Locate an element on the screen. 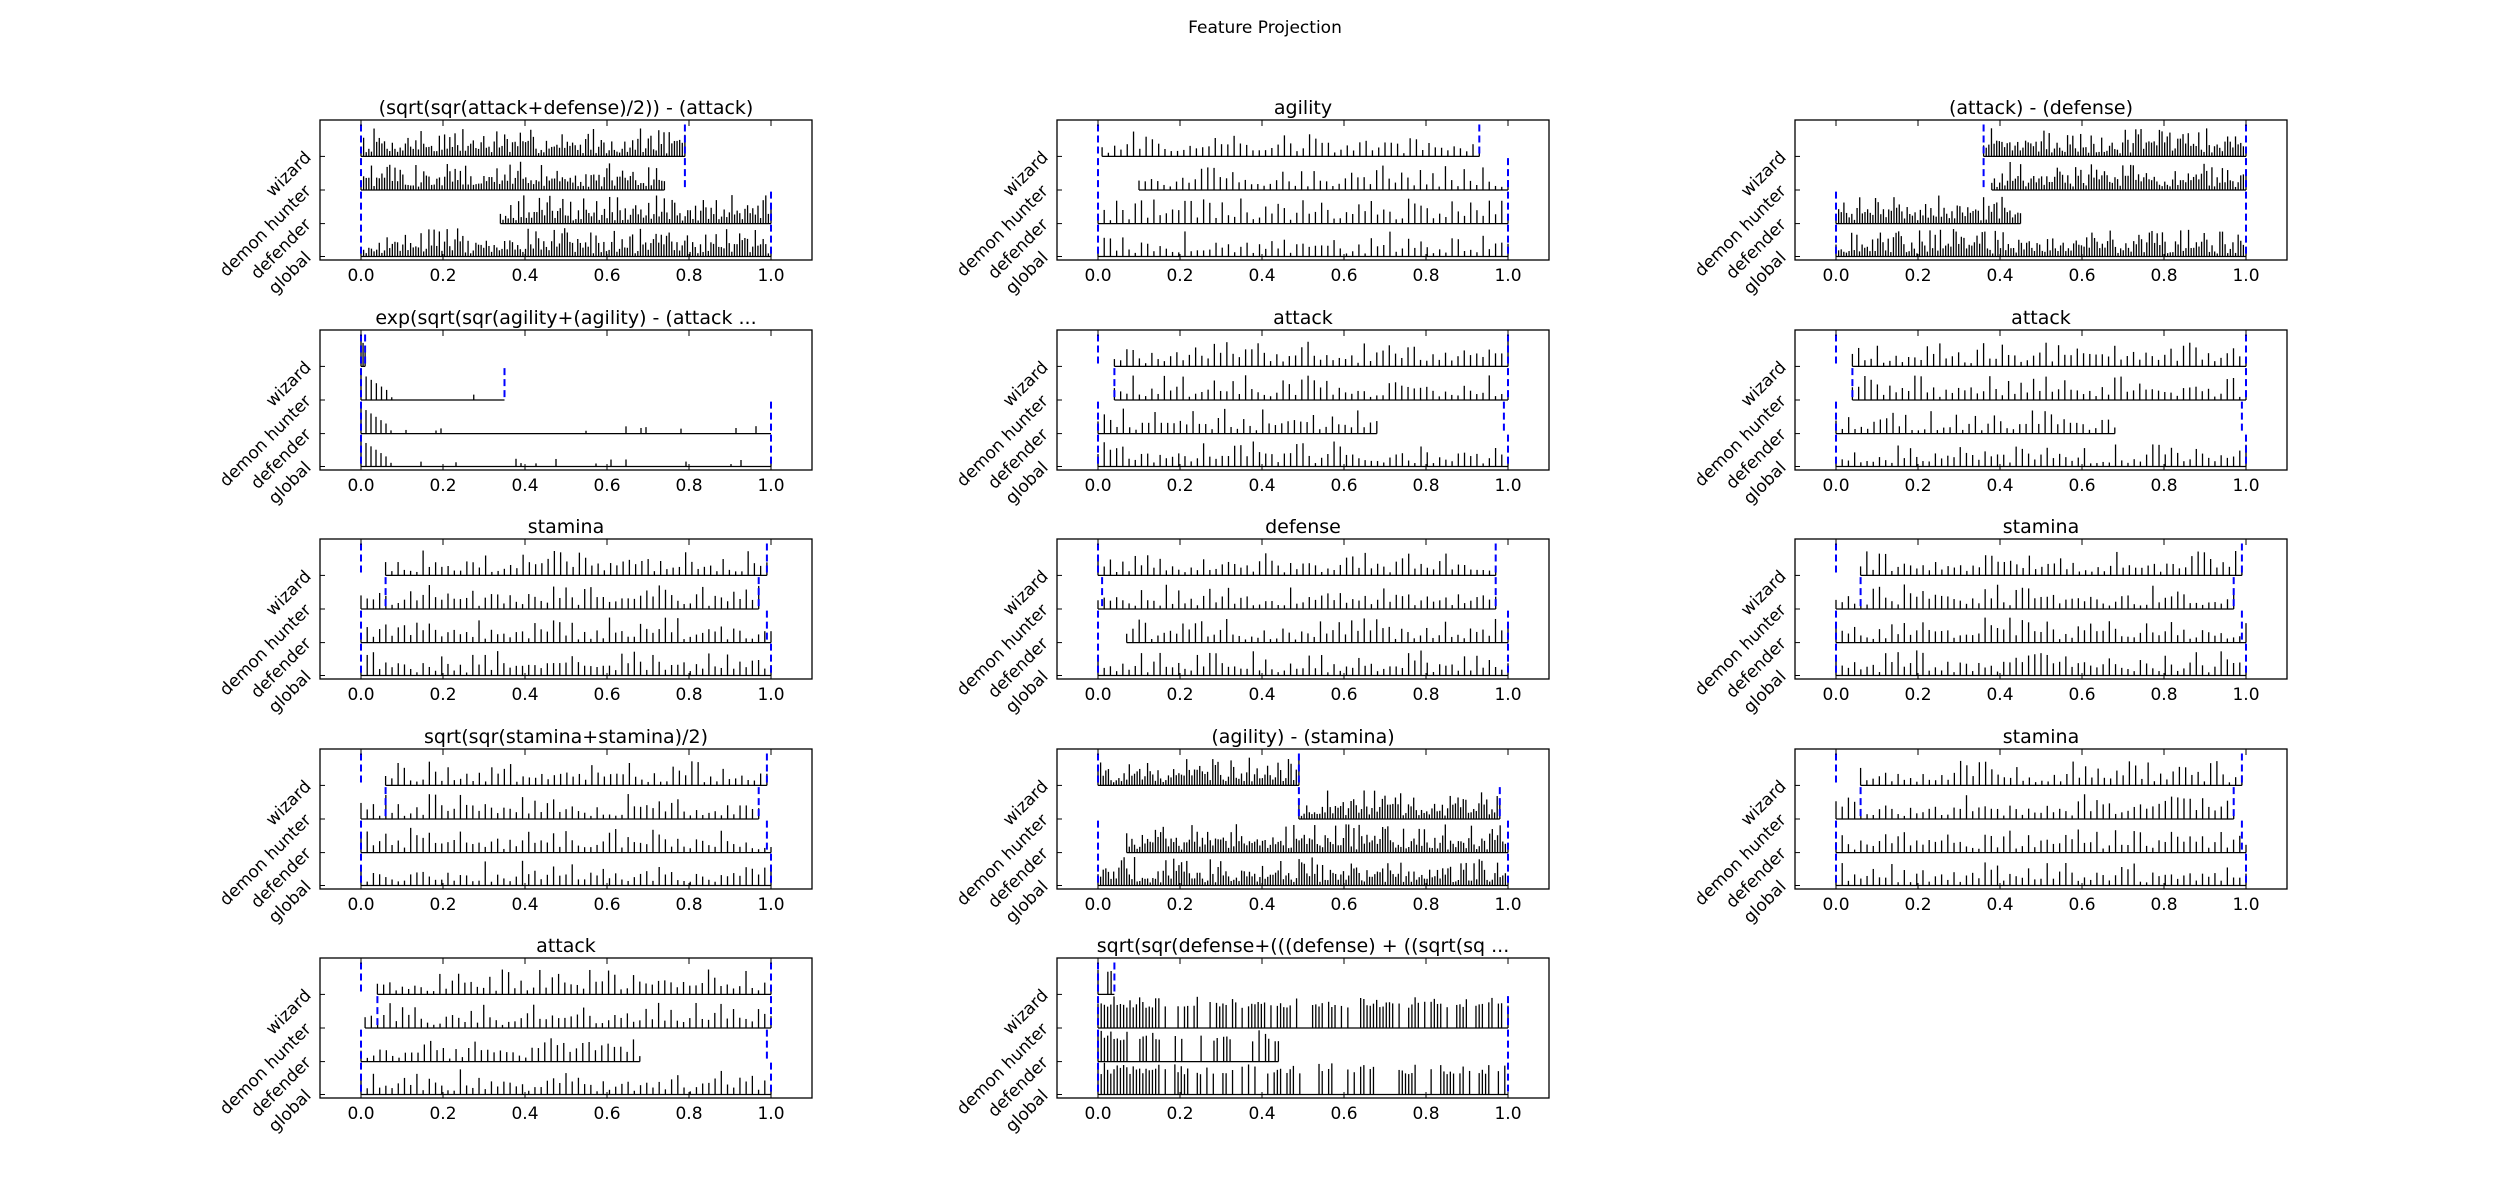 This screenshot has width=2500, height=1200. figure-title: Feature Projection is located at coordinates (1265, 28).